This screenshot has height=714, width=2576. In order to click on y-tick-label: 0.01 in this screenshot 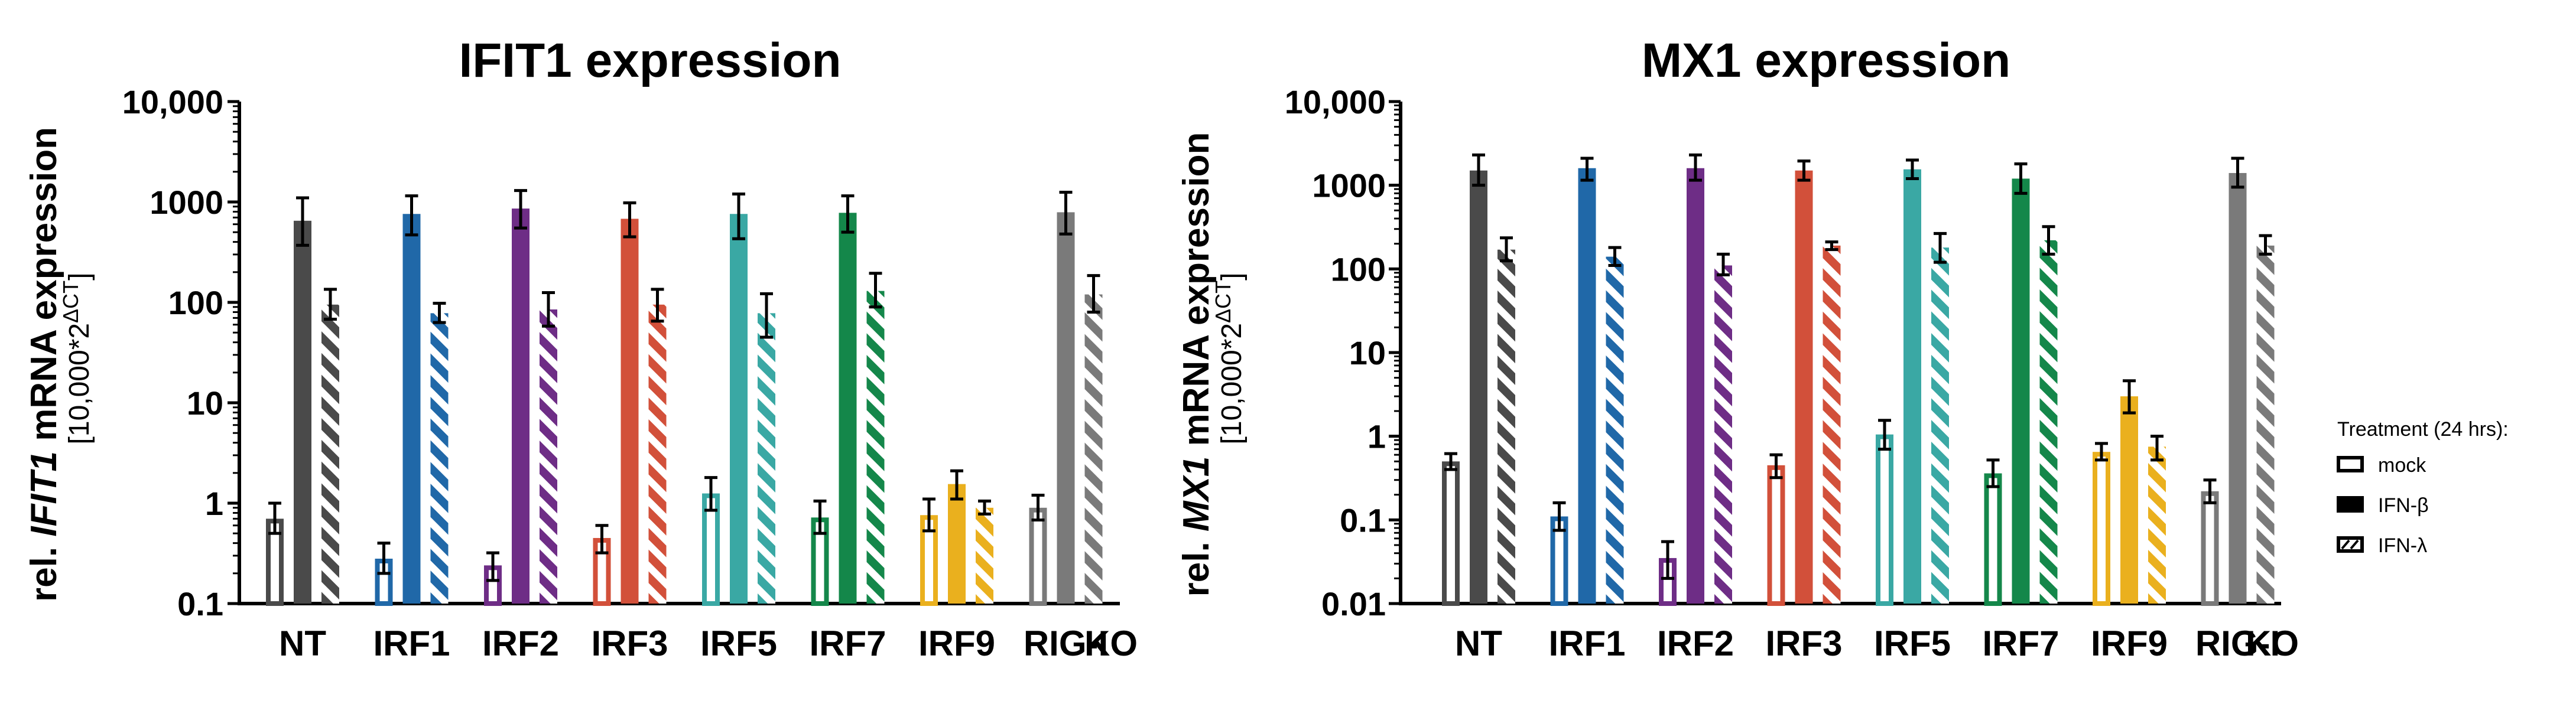, I will do `click(1353, 603)`.